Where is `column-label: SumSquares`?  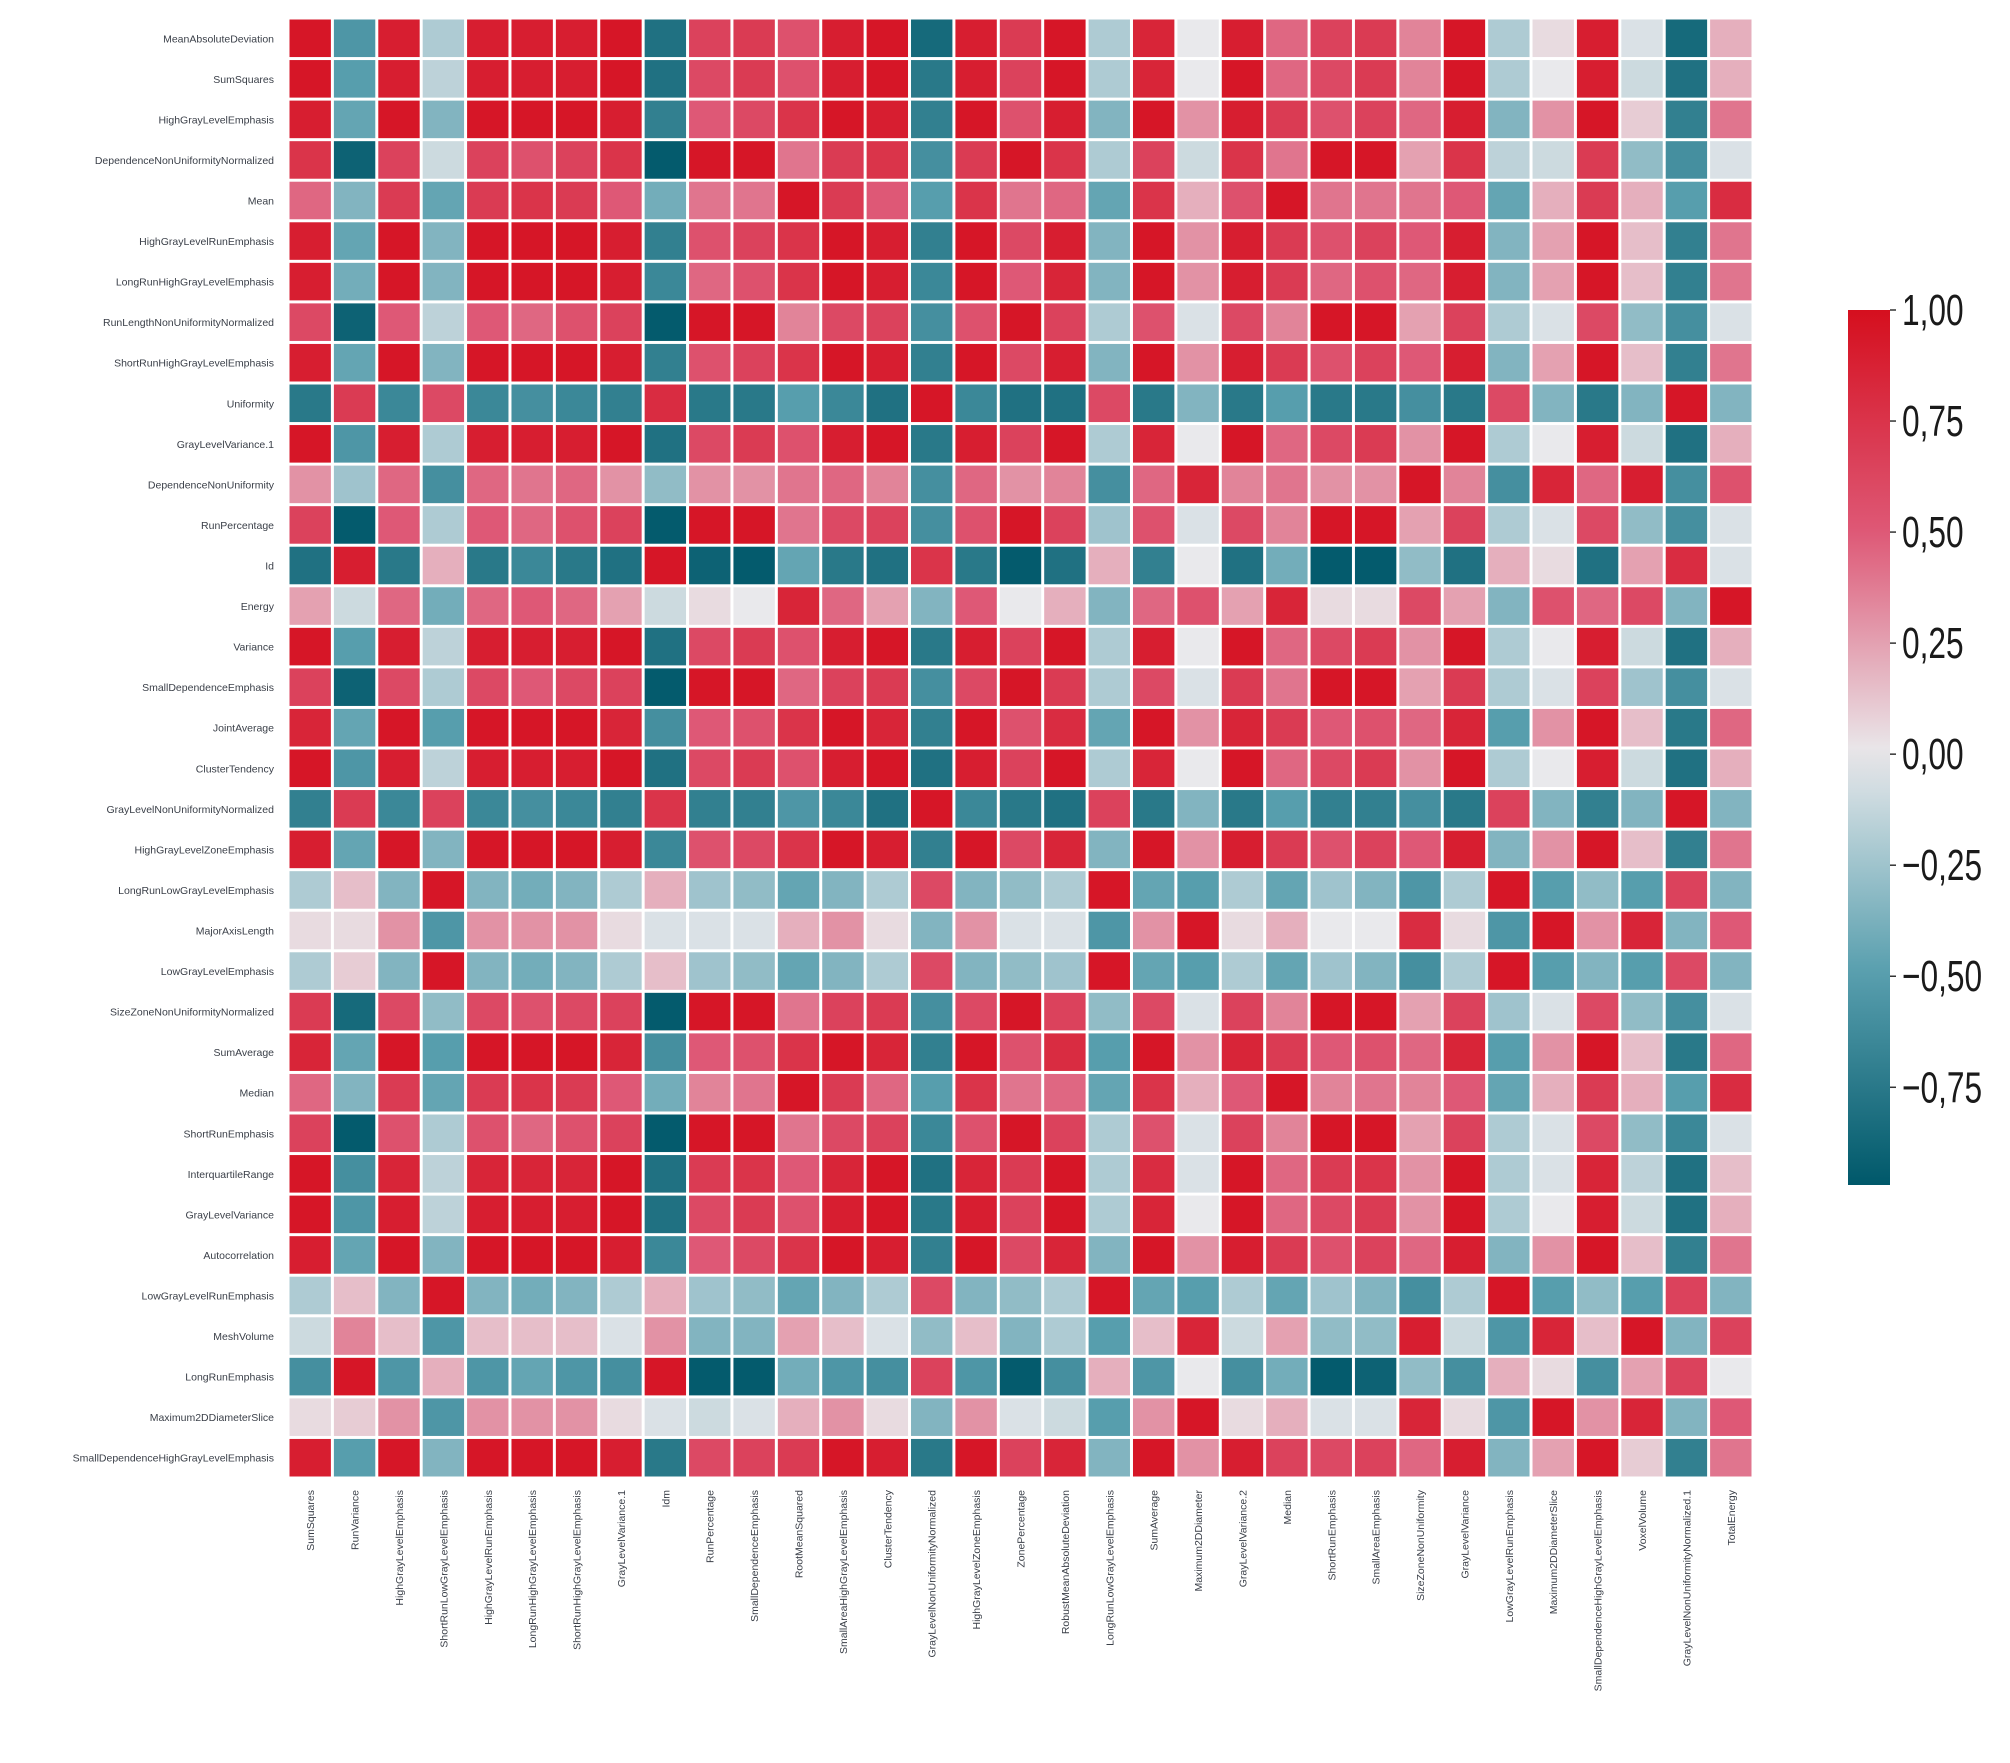
column-label: SumSquares is located at coordinates (311, 1520).